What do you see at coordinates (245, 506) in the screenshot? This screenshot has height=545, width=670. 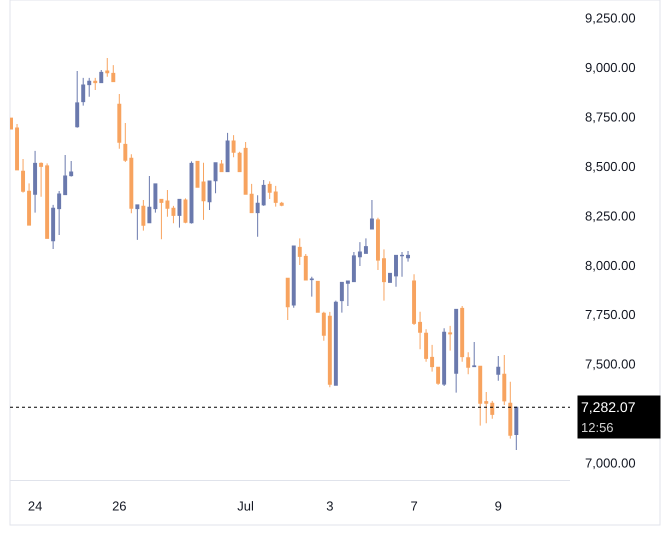 I see `x-tick-label: Jul` at bounding box center [245, 506].